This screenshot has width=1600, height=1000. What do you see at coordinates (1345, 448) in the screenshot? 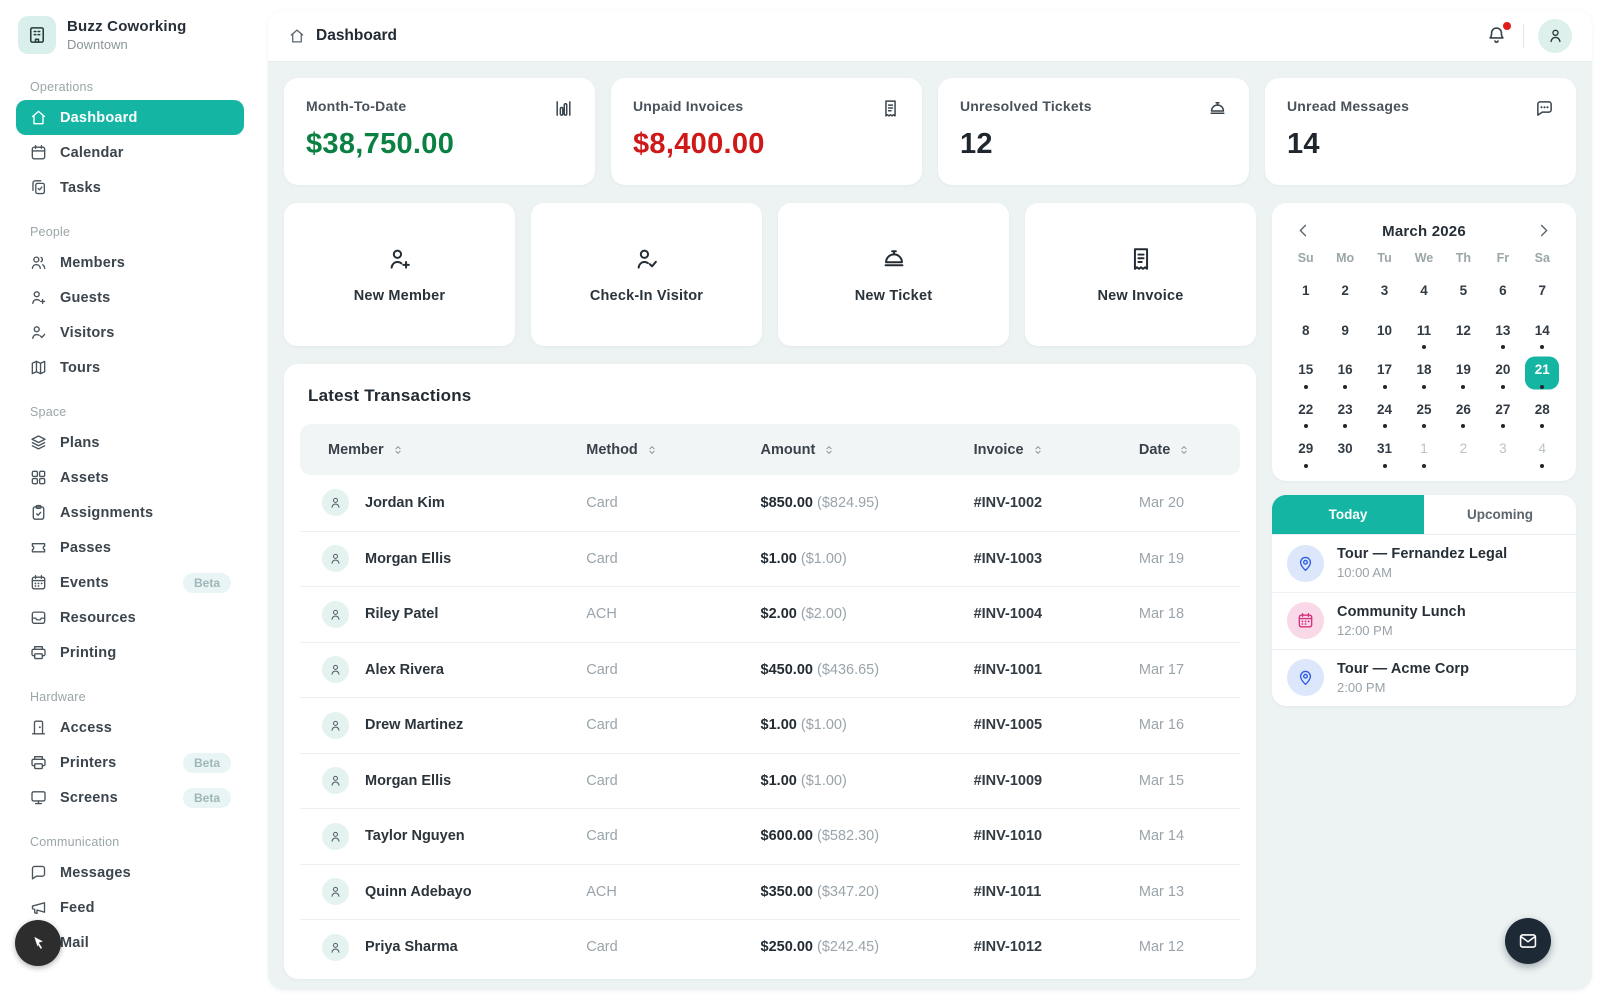
I see `calendar-day: 30` at bounding box center [1345, 448].